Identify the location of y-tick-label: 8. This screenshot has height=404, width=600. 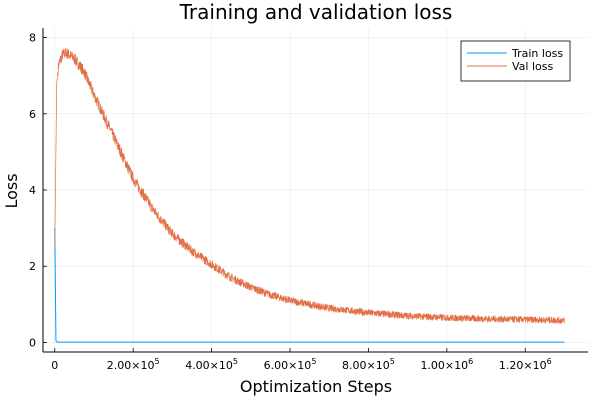
(32, 38).